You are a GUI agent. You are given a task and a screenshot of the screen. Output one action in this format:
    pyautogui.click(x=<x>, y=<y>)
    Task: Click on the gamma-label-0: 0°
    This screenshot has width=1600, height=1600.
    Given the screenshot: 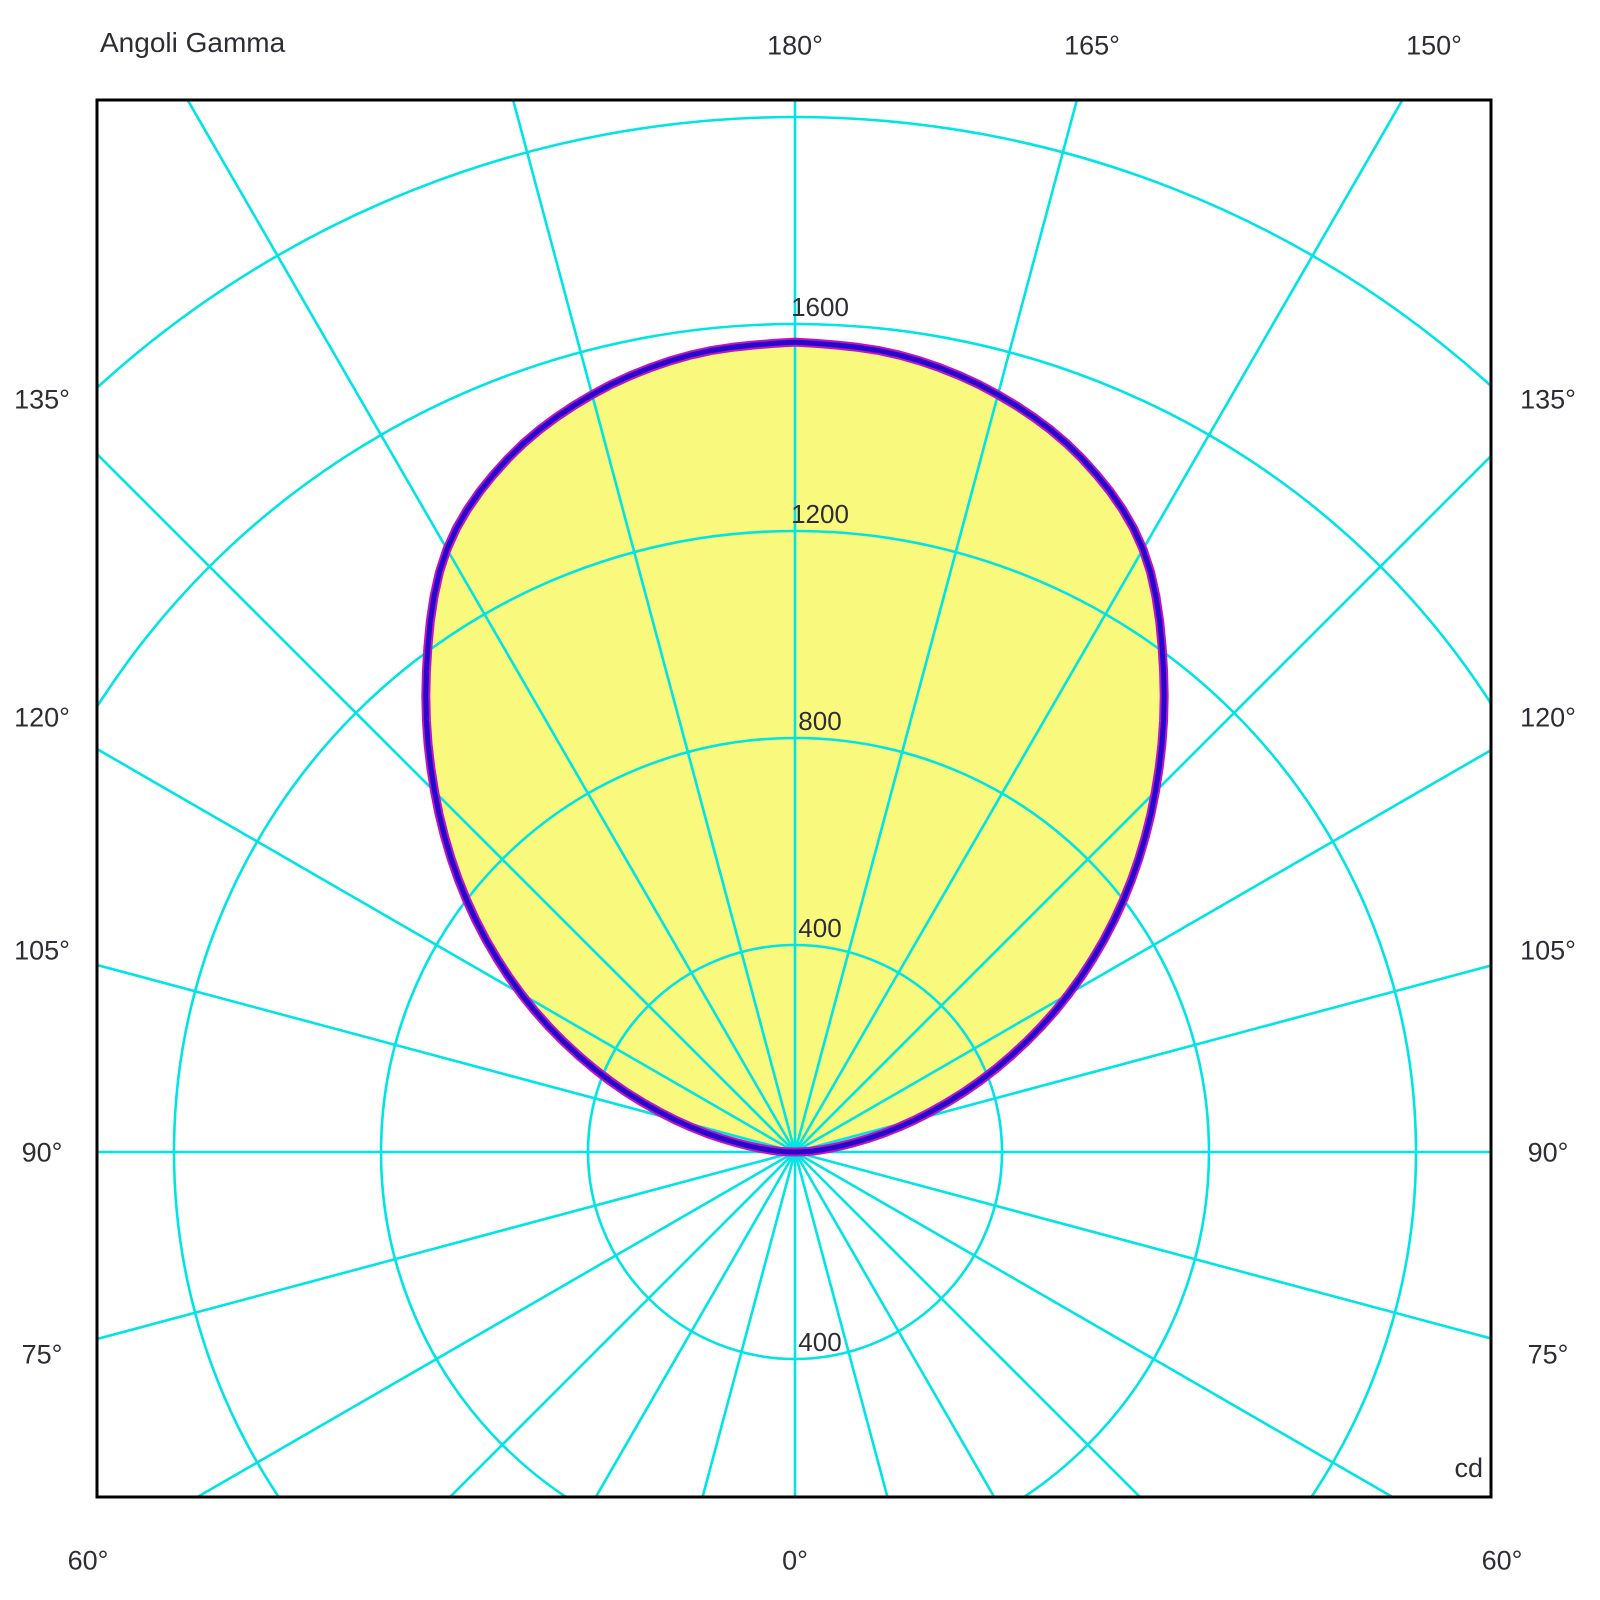 What is the action you would take?
    pyautogui.click(x=795, y=1560)
    